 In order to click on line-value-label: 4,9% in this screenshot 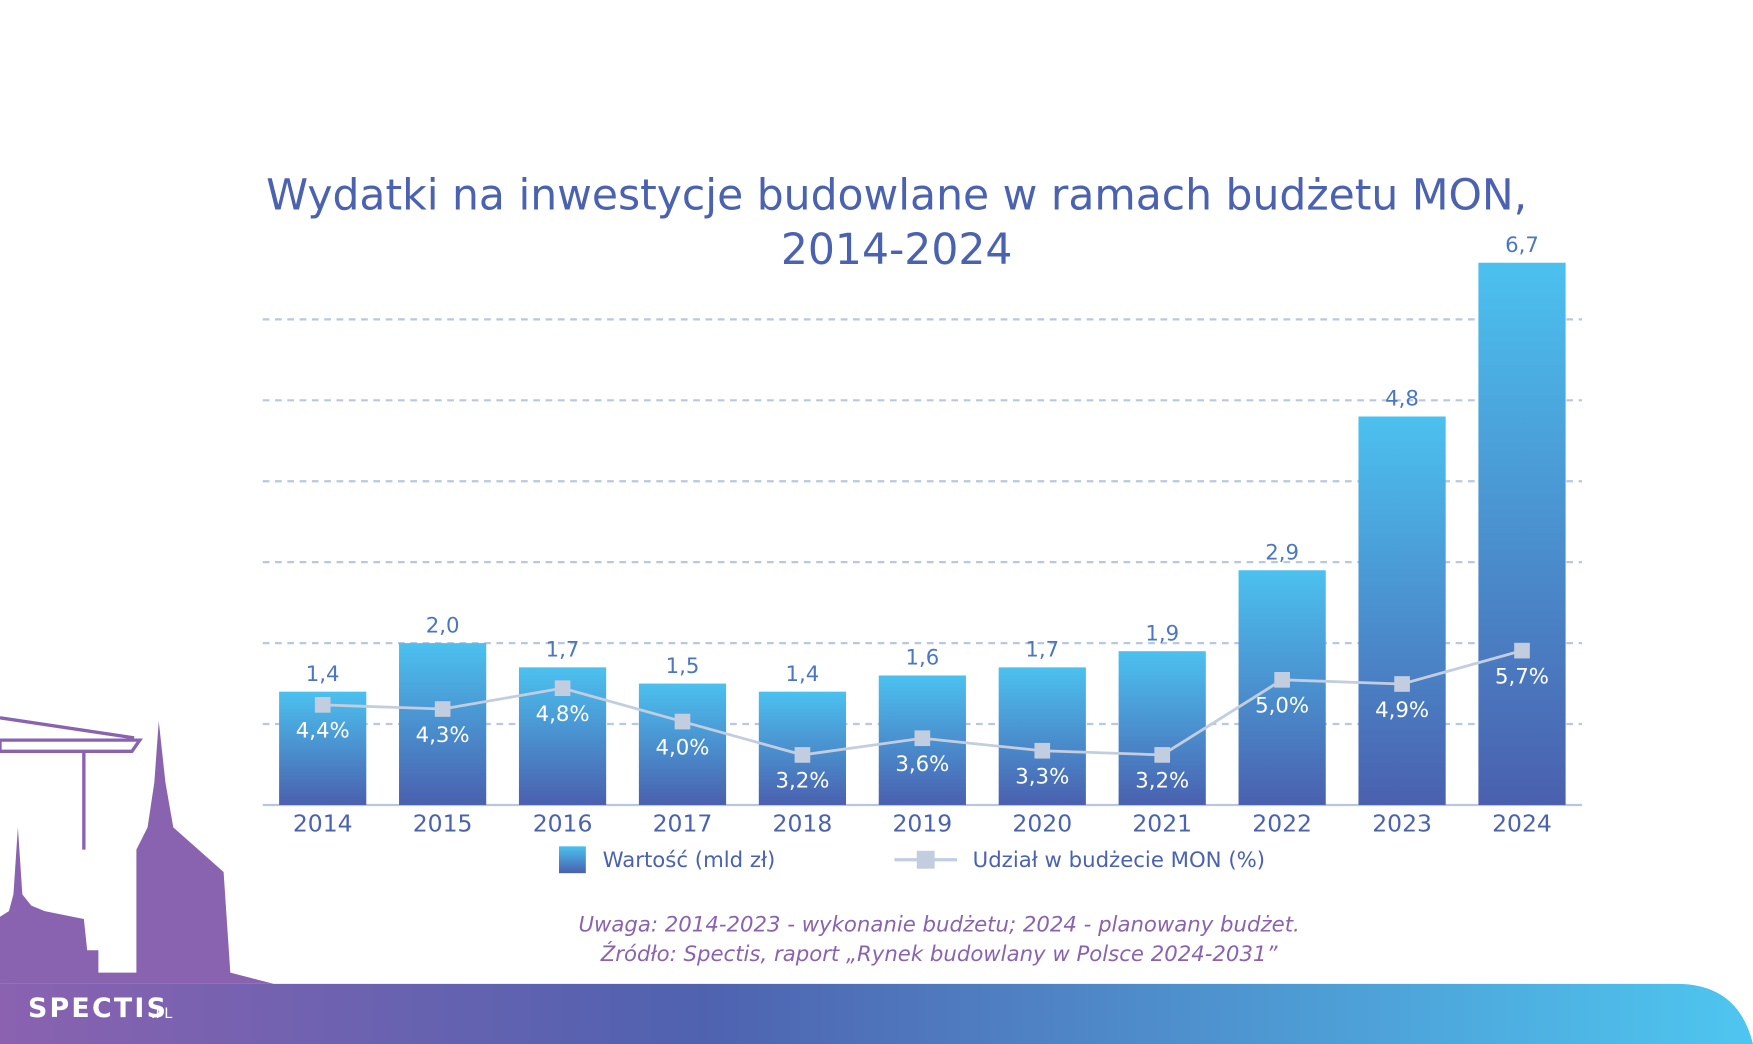, I will do `click(1402, 710)`.